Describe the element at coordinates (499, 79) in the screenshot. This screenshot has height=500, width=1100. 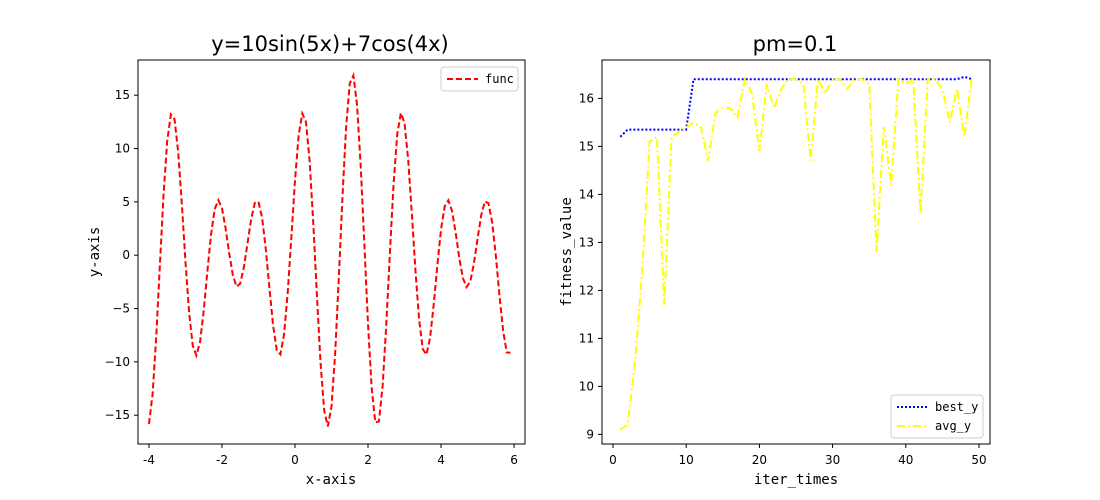
I see `chart-func-legend-label-func: func` at that location.